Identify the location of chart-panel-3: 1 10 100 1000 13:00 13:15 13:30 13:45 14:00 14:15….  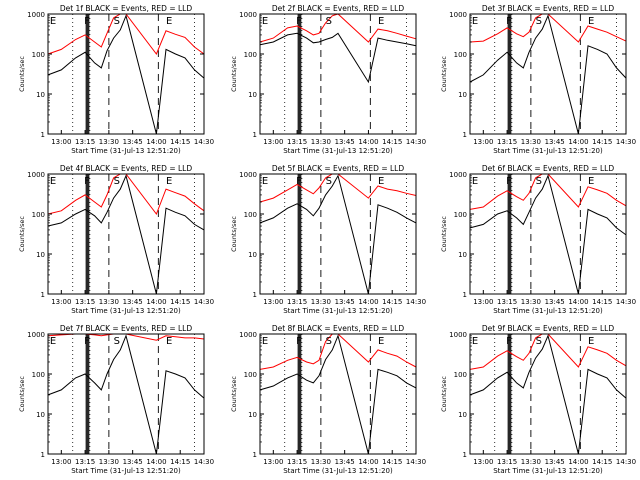
(538, 79).